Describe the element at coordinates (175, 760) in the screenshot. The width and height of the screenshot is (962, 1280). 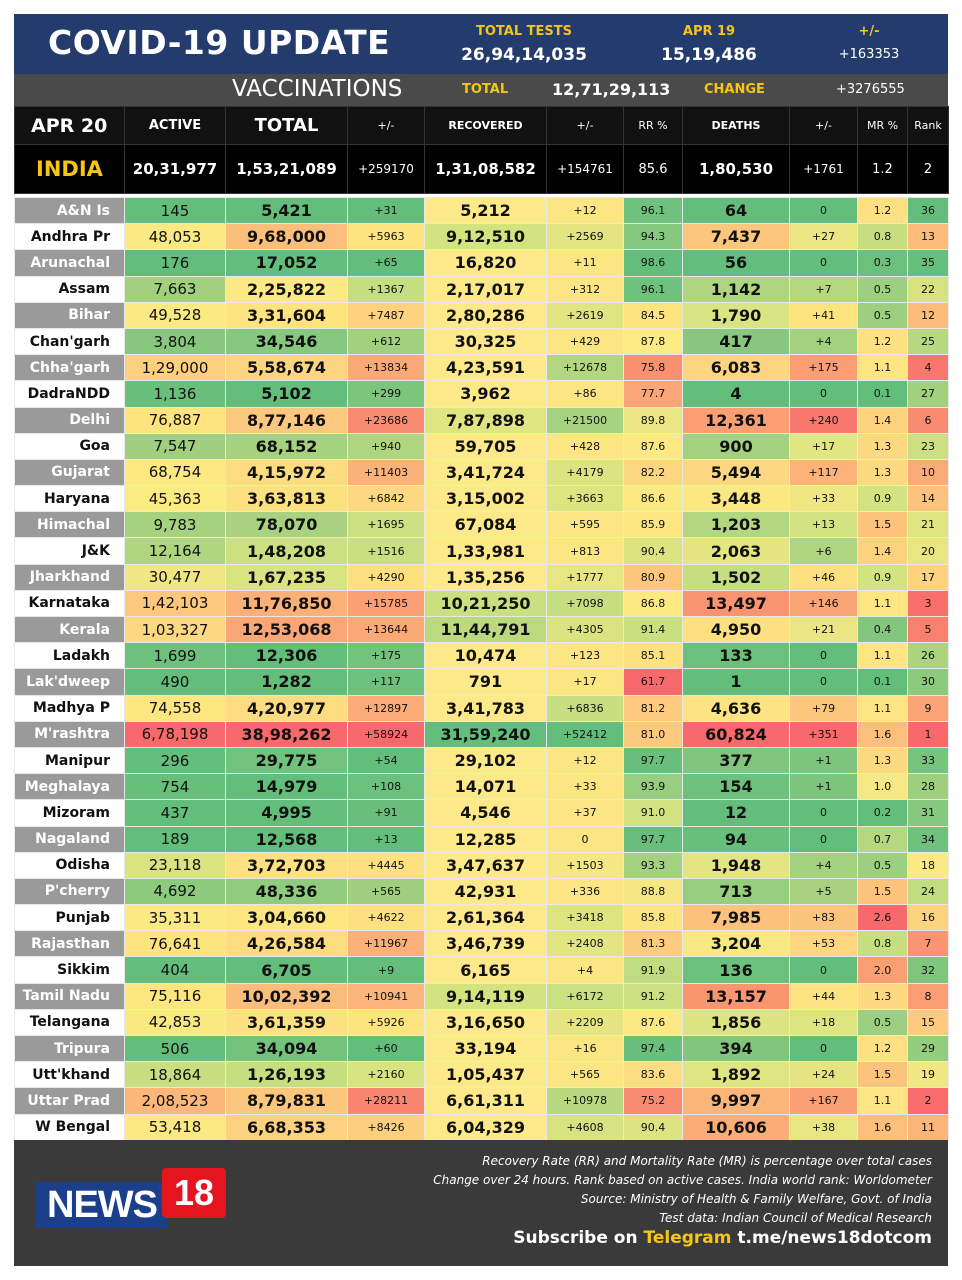
I see `state-active: 296` at that location.